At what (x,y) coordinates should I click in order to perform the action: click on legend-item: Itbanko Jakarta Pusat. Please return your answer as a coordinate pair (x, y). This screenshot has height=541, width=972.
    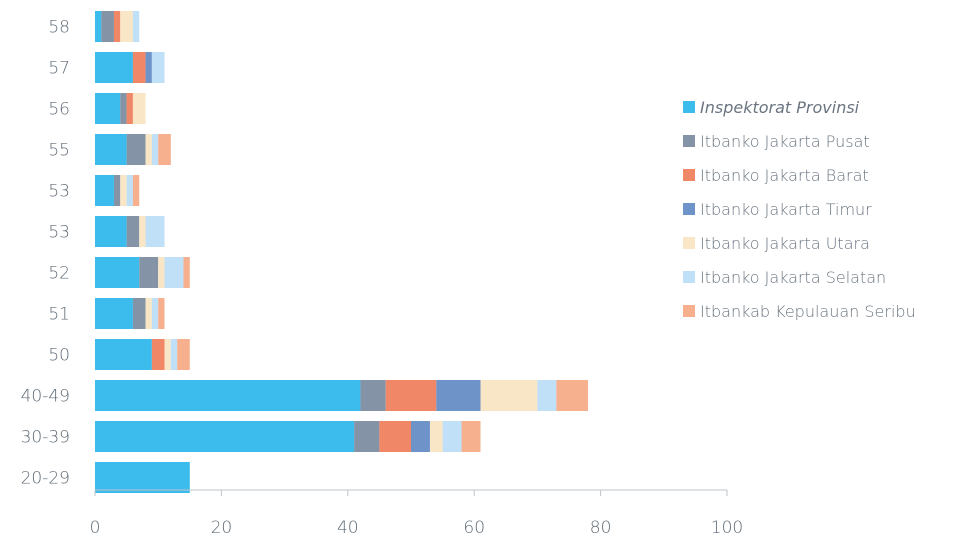
    Looking at the image, I should click on (776, 141).